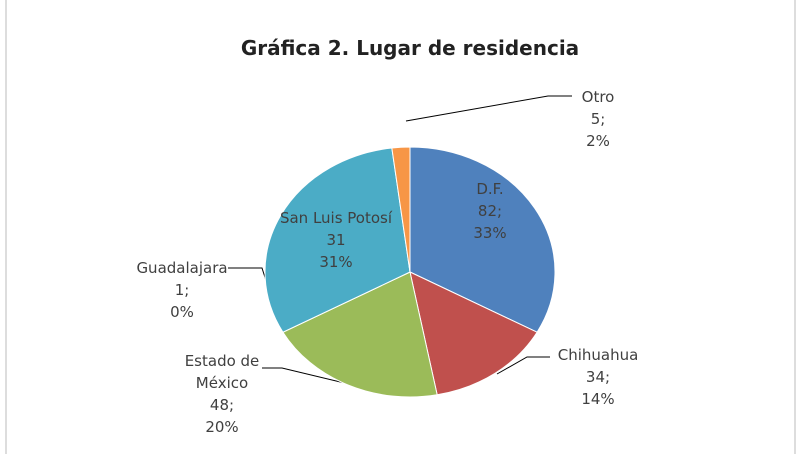 Image resolution: width=802 pixels, height=454 pixels. Describe the element at coordinates (598, 97) in the screenshot. I see `slice-name: Otro` at that location.